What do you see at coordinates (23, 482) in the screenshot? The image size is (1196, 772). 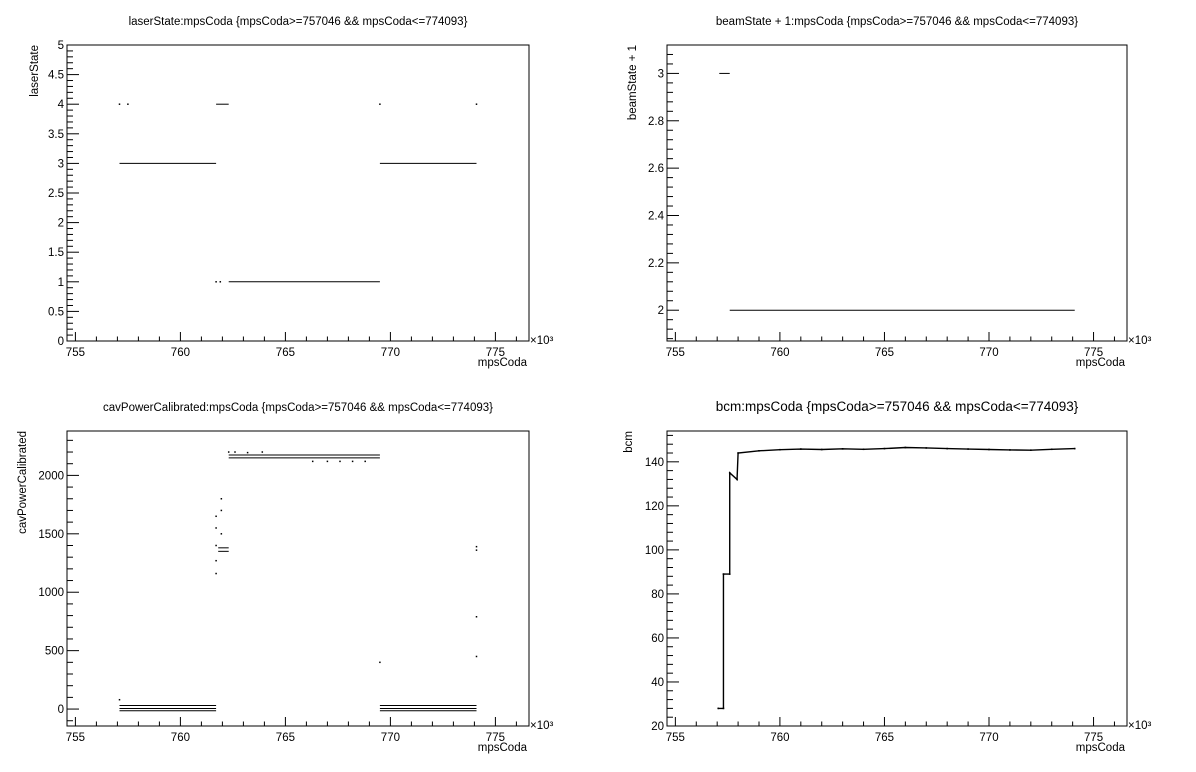 I see `y-axis-label: cavPowerCalibrated` at bounding box center [23, 482].